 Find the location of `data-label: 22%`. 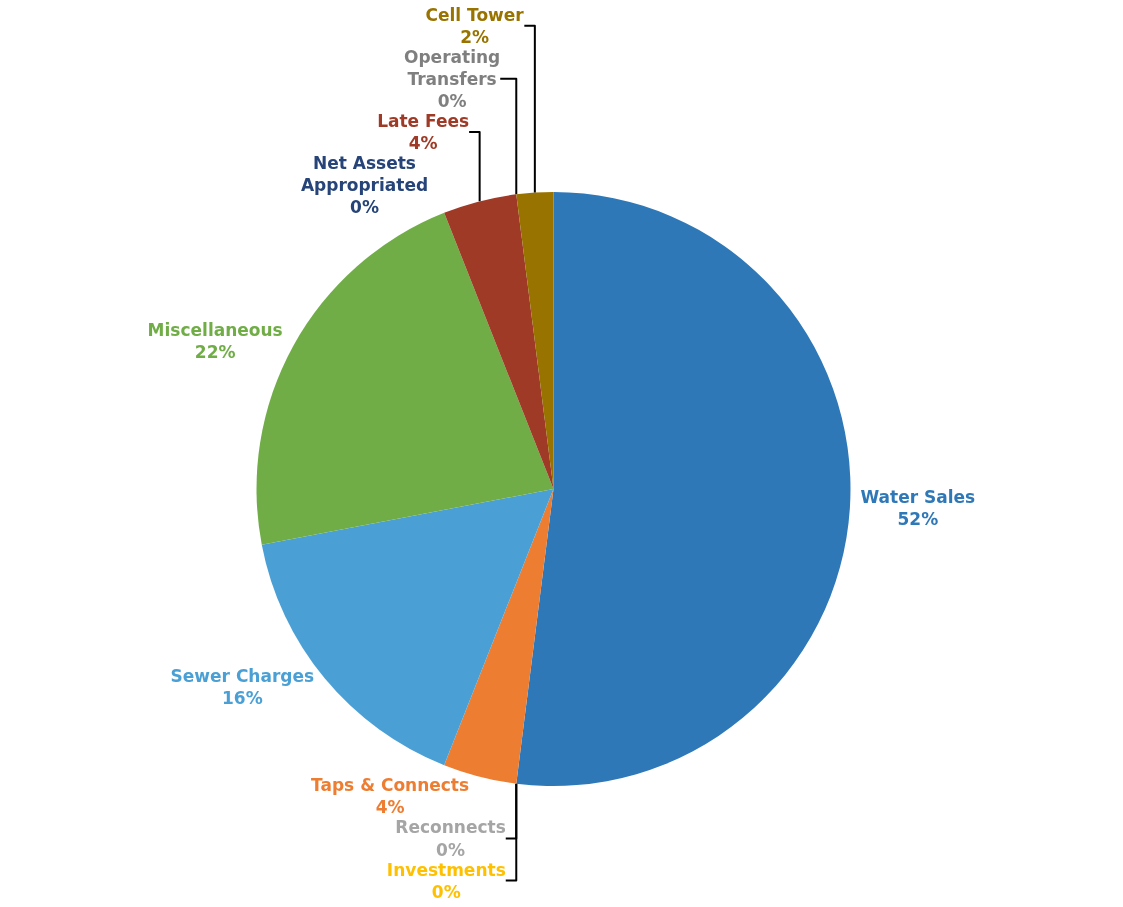

data-label: 22% is located at coordinates (215, 352).